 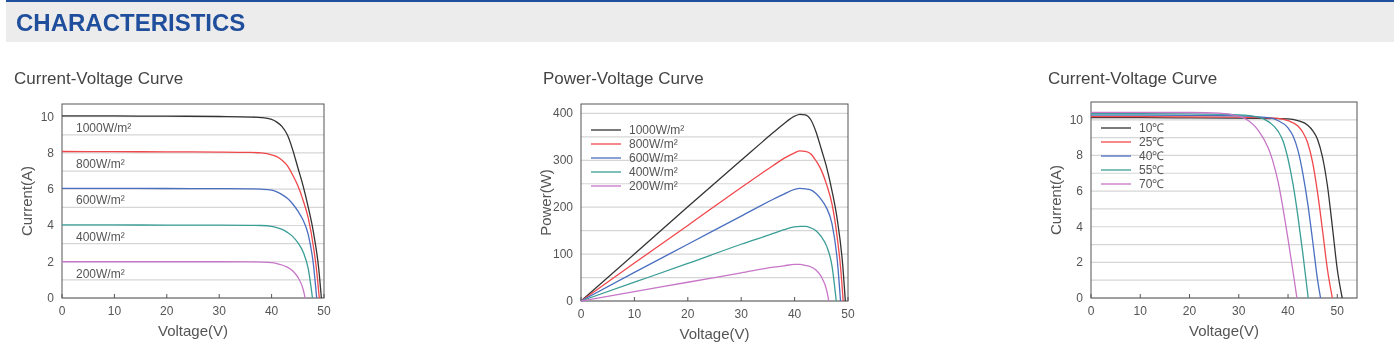 What do you see at coordinates (653, 172) in the screenshot?
I see `legend-label: 400W/m²` at bounding box center [653, 172].